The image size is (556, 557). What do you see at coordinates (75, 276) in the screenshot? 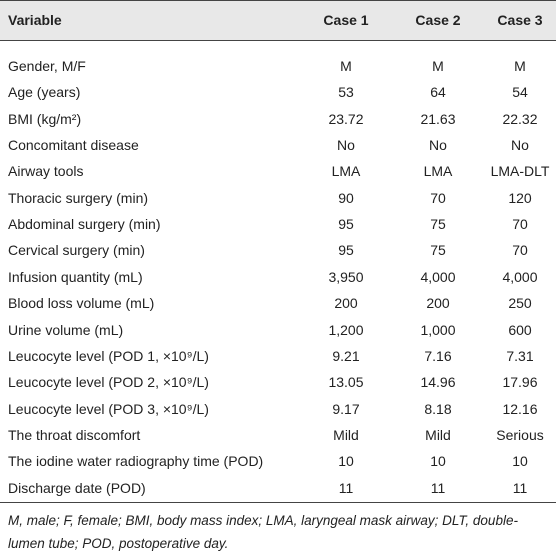
I see `row-label: Infusion quantity (mL)` at bounding box center [75, 276].